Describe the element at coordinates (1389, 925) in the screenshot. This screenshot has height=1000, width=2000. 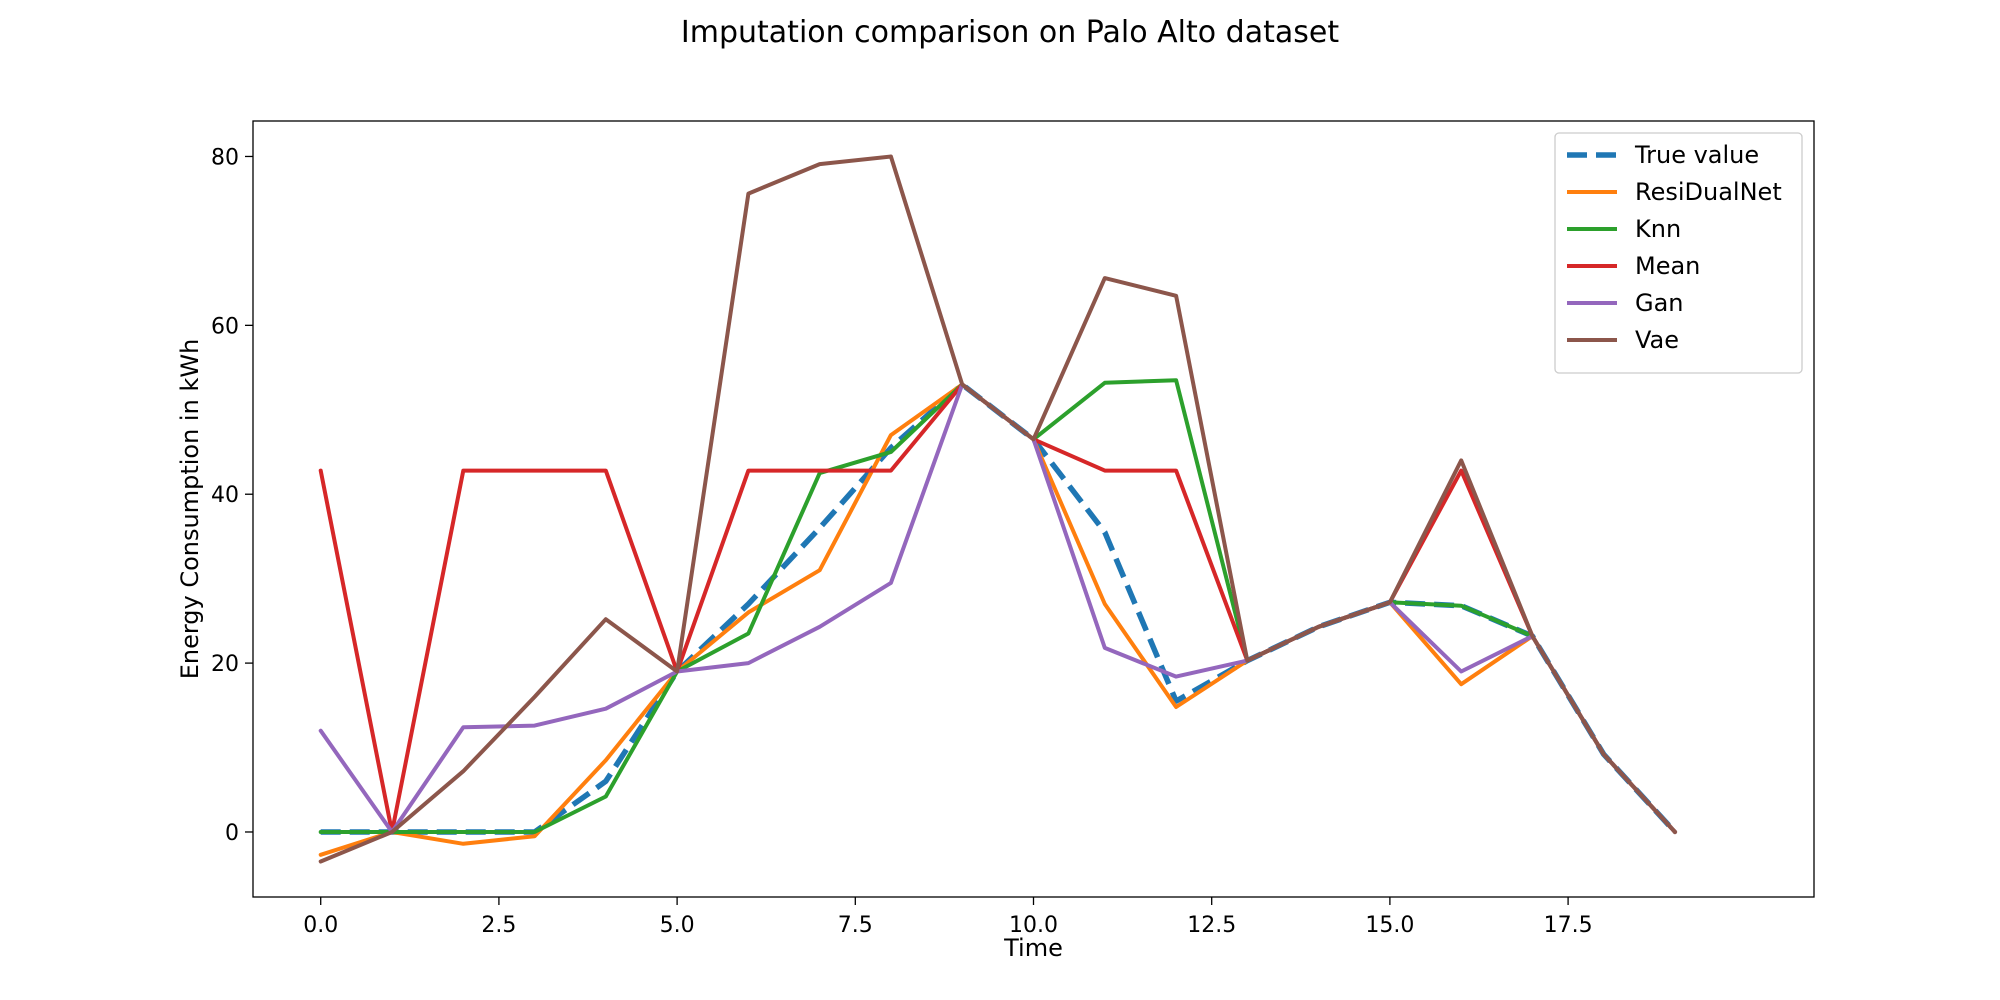
I see `x-tick-label: 15.0` at that location.